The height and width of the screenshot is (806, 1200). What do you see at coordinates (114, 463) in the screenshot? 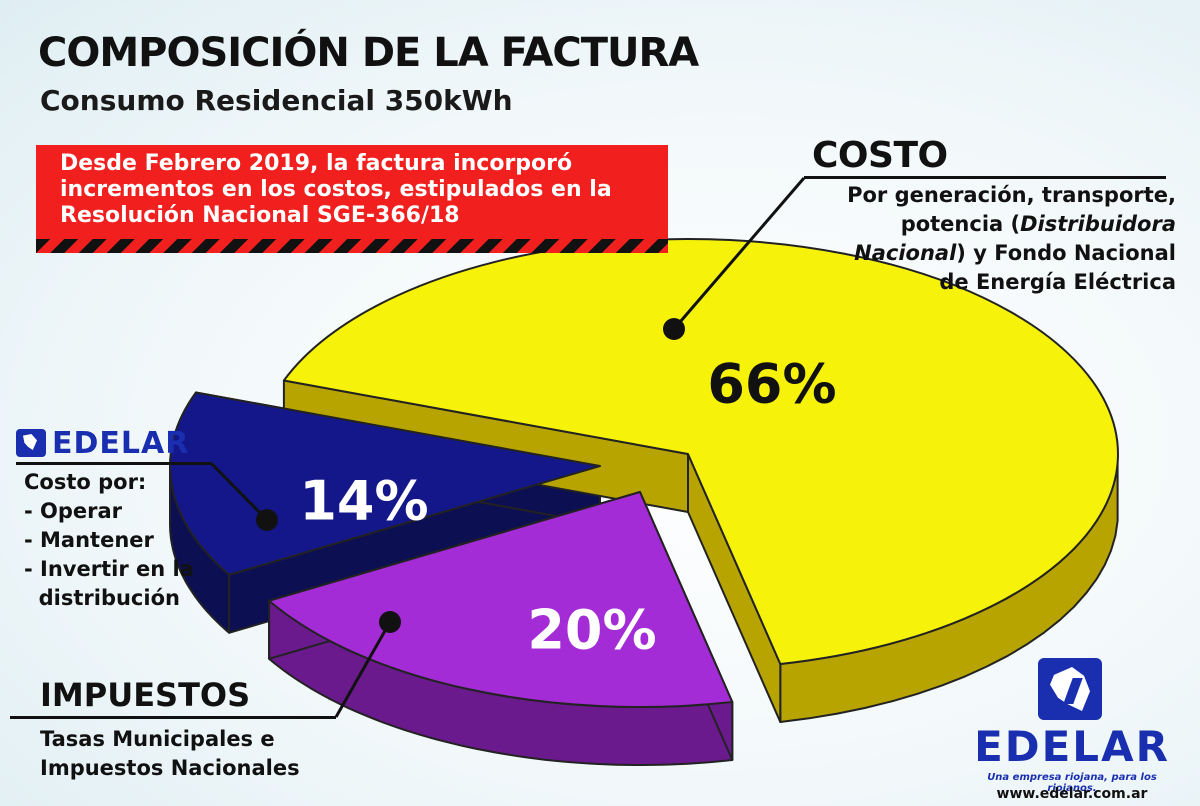
I see `edelar-underline` at bounding box center [114, 463].